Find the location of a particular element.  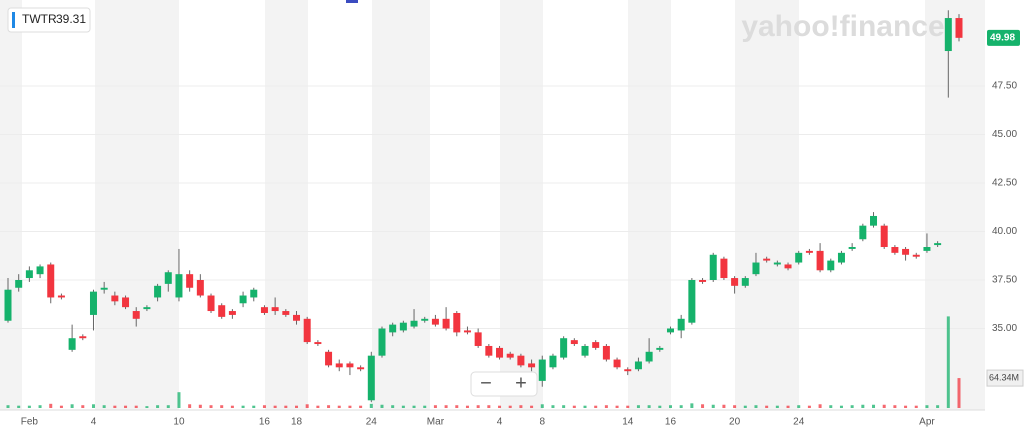

ticker-accent is located at coordinates (13, 20).